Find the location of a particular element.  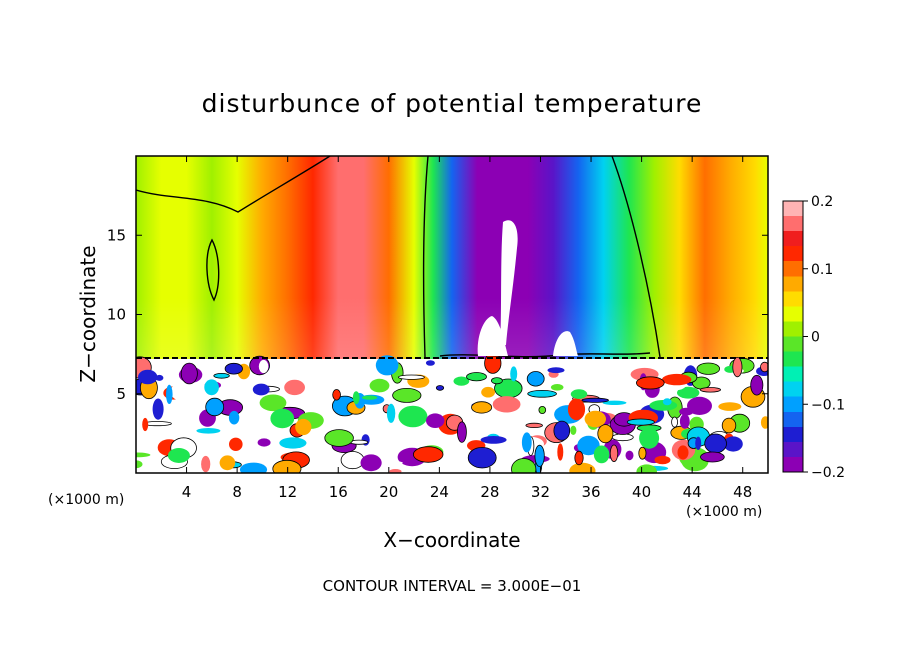

colorbar-ticks: 0.2 0.1 0 −0.1 −0.2 is located at coordinates (824, 337).